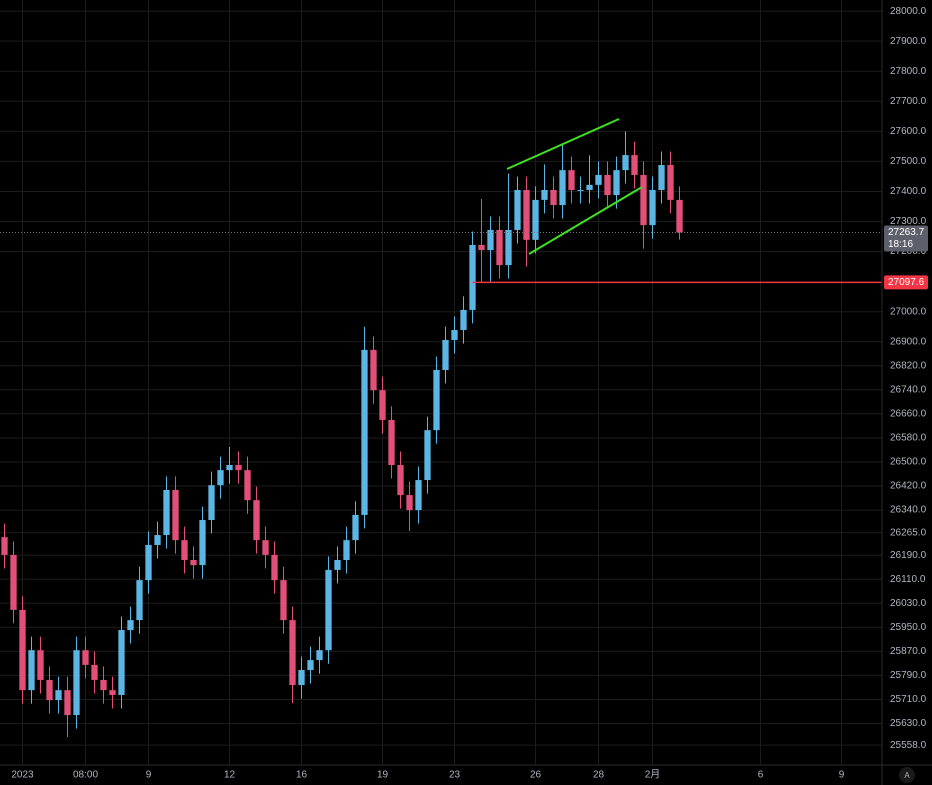 Image resolution: width=932 pixels, height=785 pixels. I want to click on y-tick-label: 26660.0, so click(908, 414).